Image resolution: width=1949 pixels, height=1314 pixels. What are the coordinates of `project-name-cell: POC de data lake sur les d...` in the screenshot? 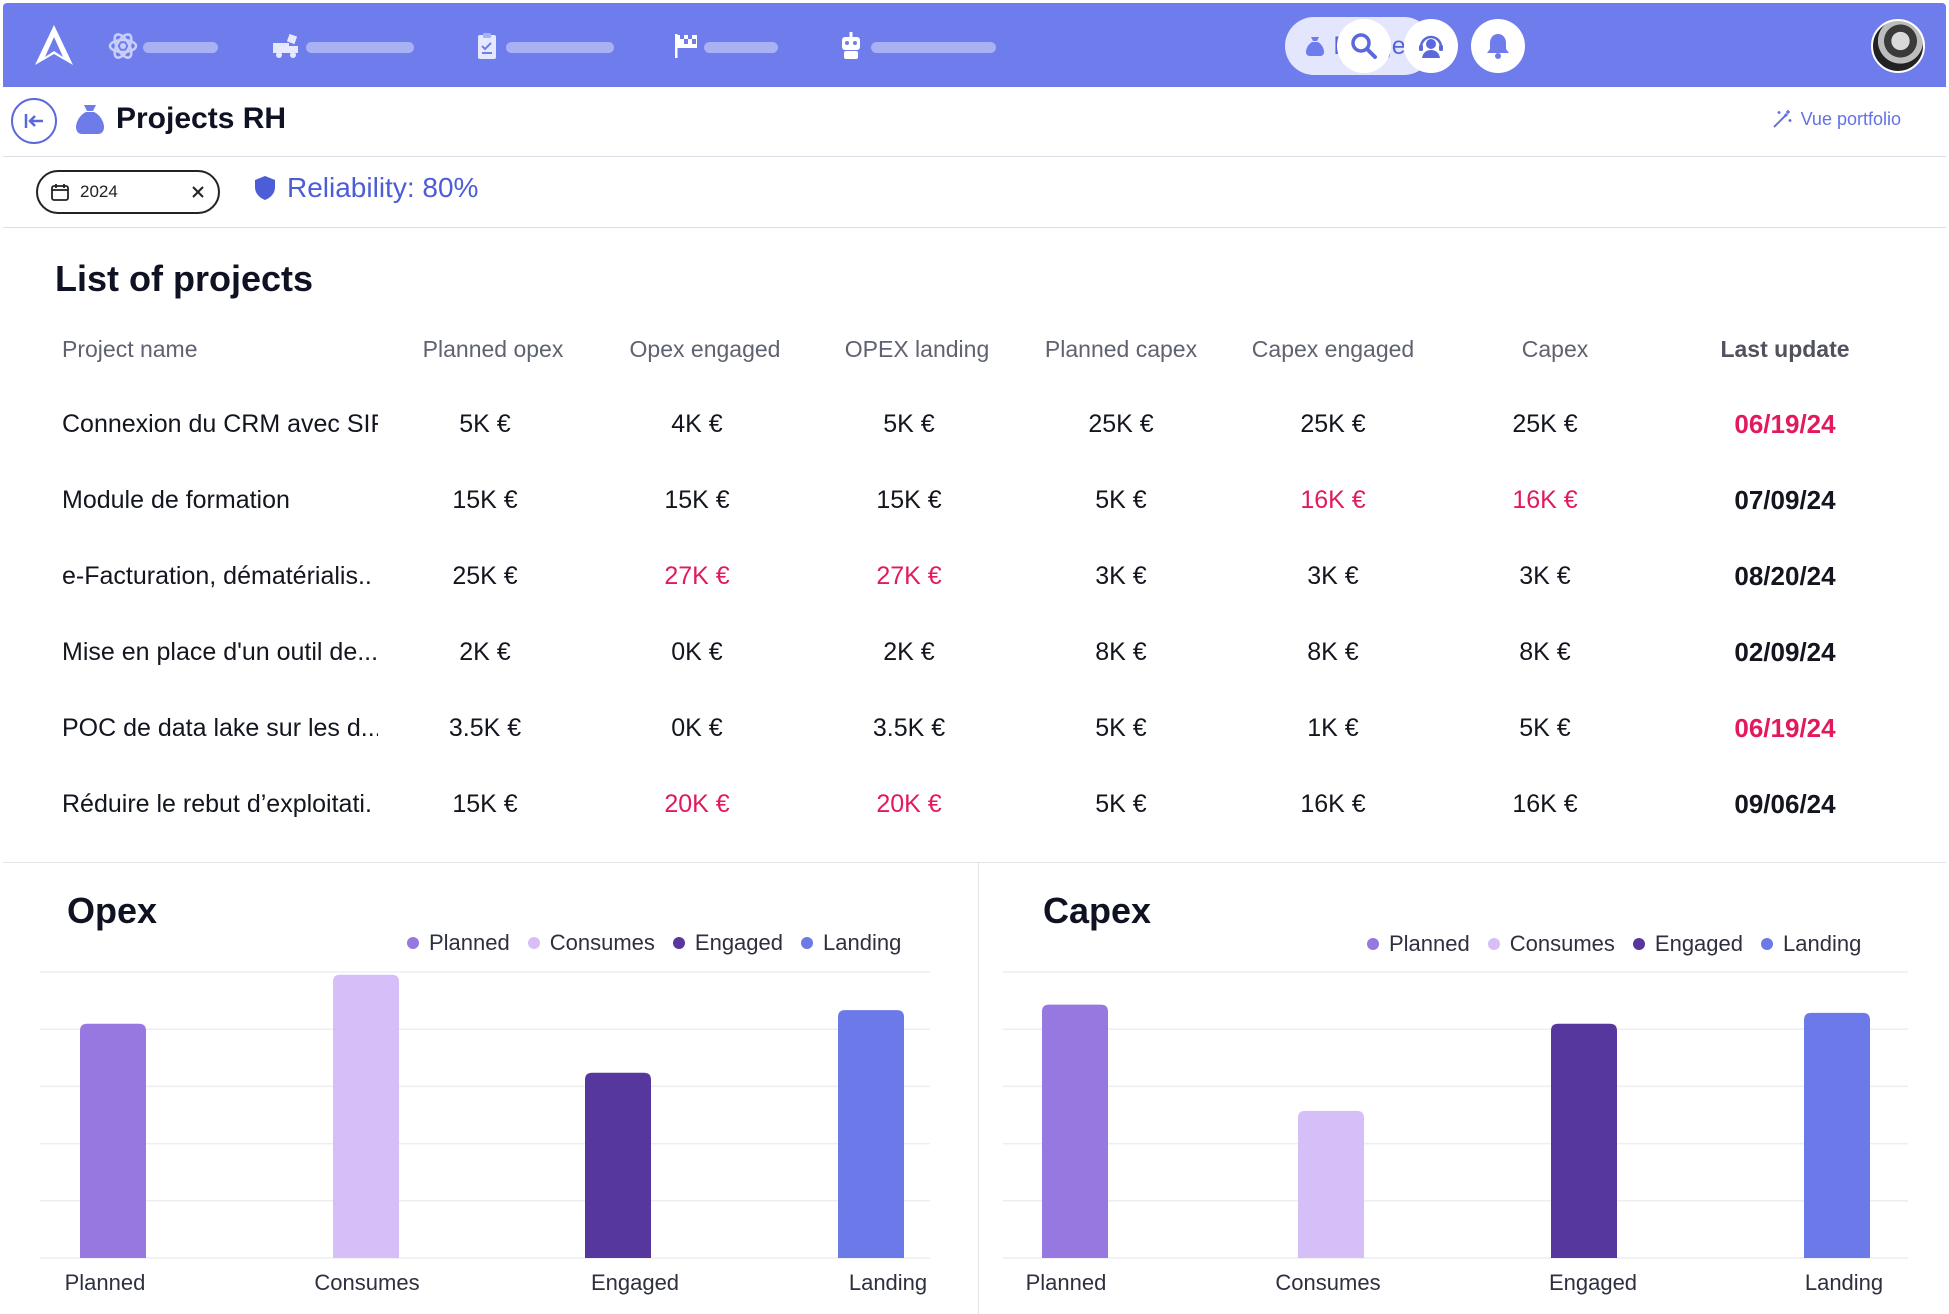 It's located at (220, 728).